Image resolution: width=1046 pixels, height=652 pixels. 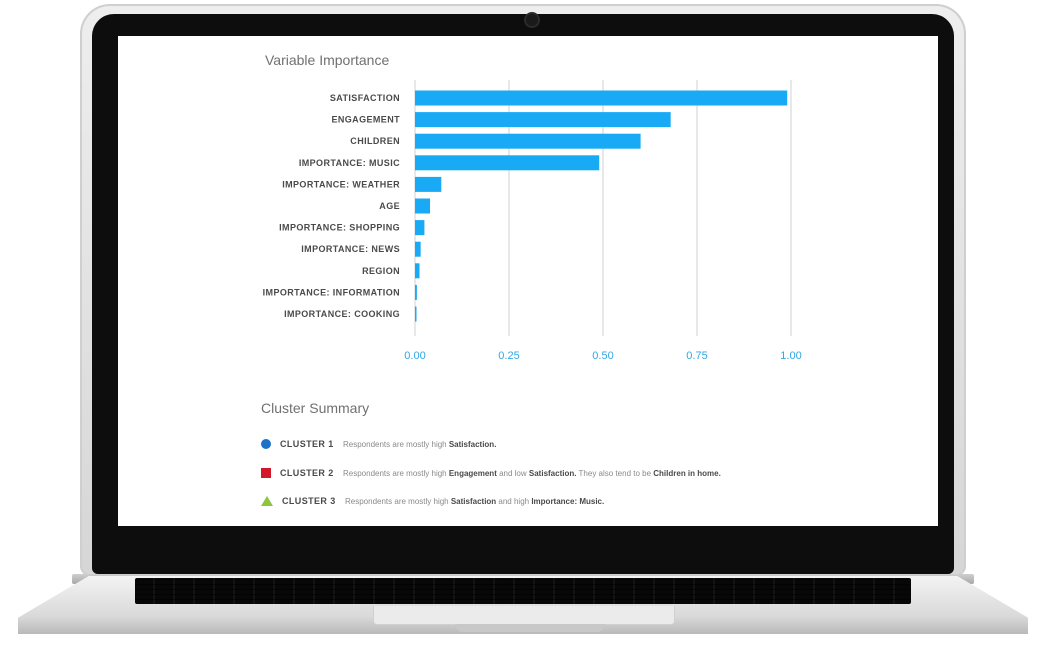 What do you see at coordinates (602, 356) in the screenshot?
I see `x-tick-label: 0.50` at bounding box center [602, 356].